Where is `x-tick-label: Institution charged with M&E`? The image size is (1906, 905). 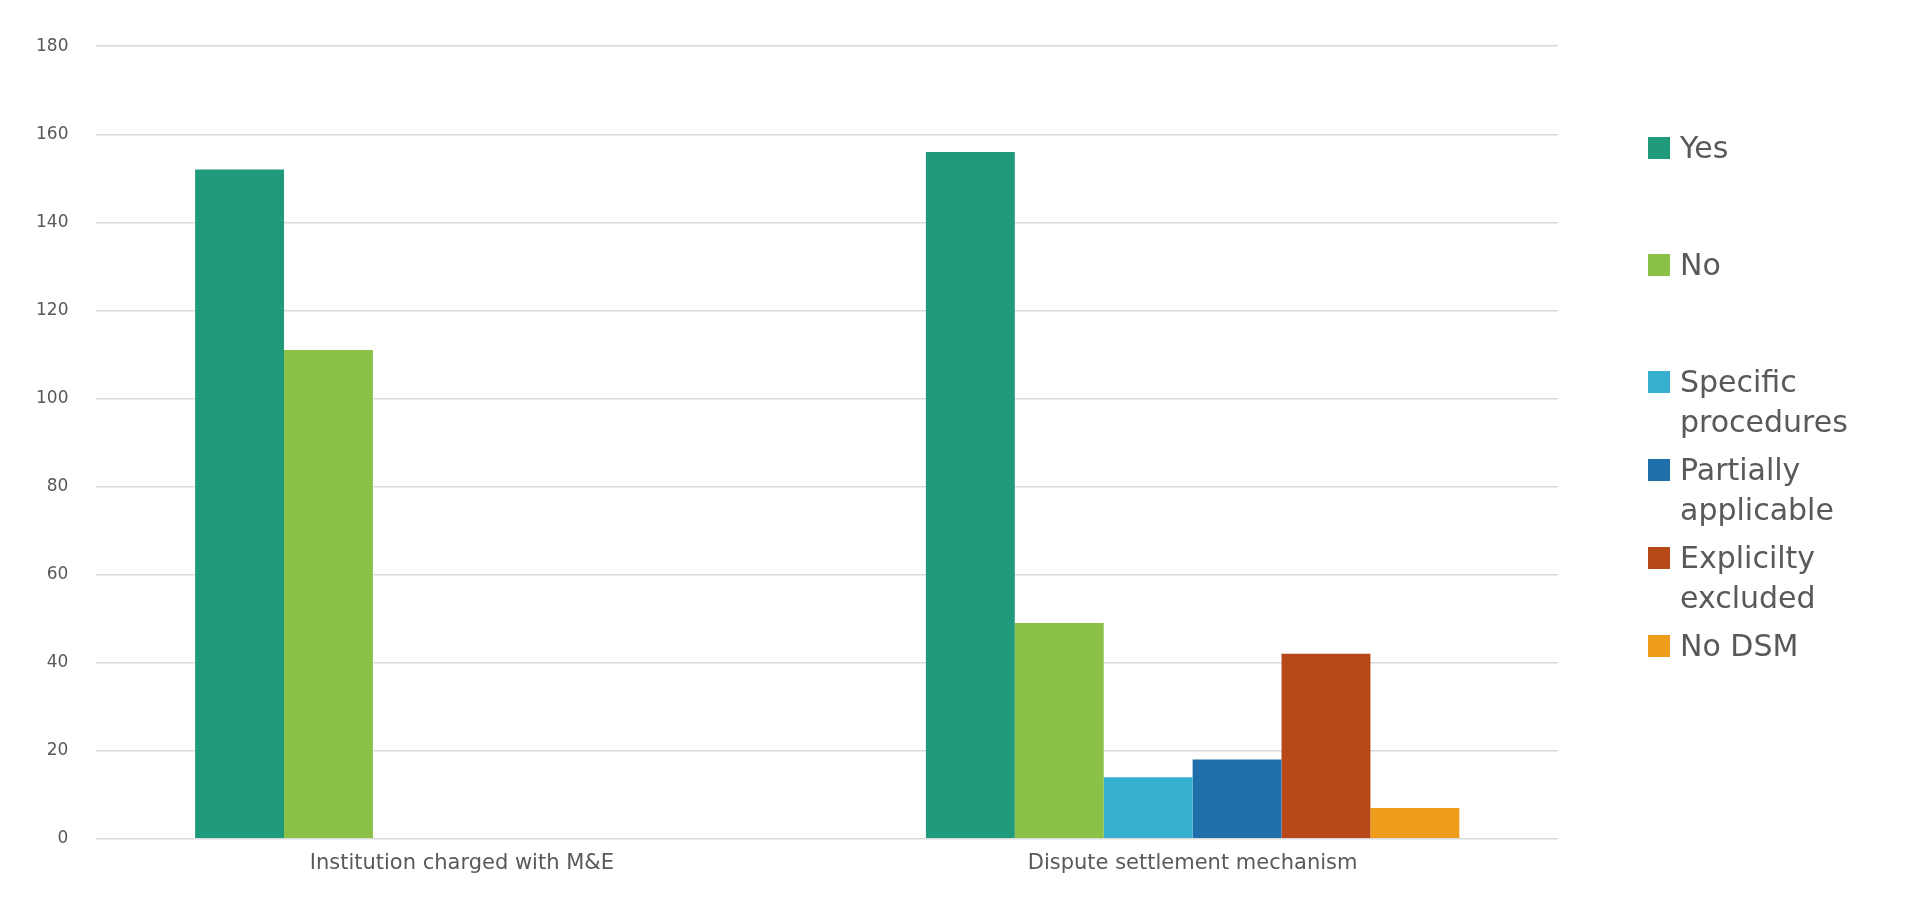
x-tick-label: Institution charged with M&E is located at coordinates (461, 861).